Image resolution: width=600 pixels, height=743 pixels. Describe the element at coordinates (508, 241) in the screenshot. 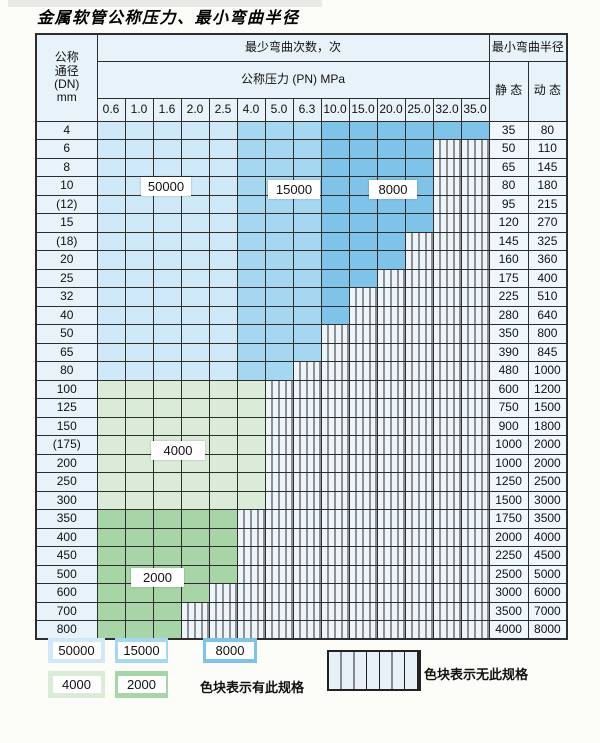

I see `static-radius-cell: 145` at that location.